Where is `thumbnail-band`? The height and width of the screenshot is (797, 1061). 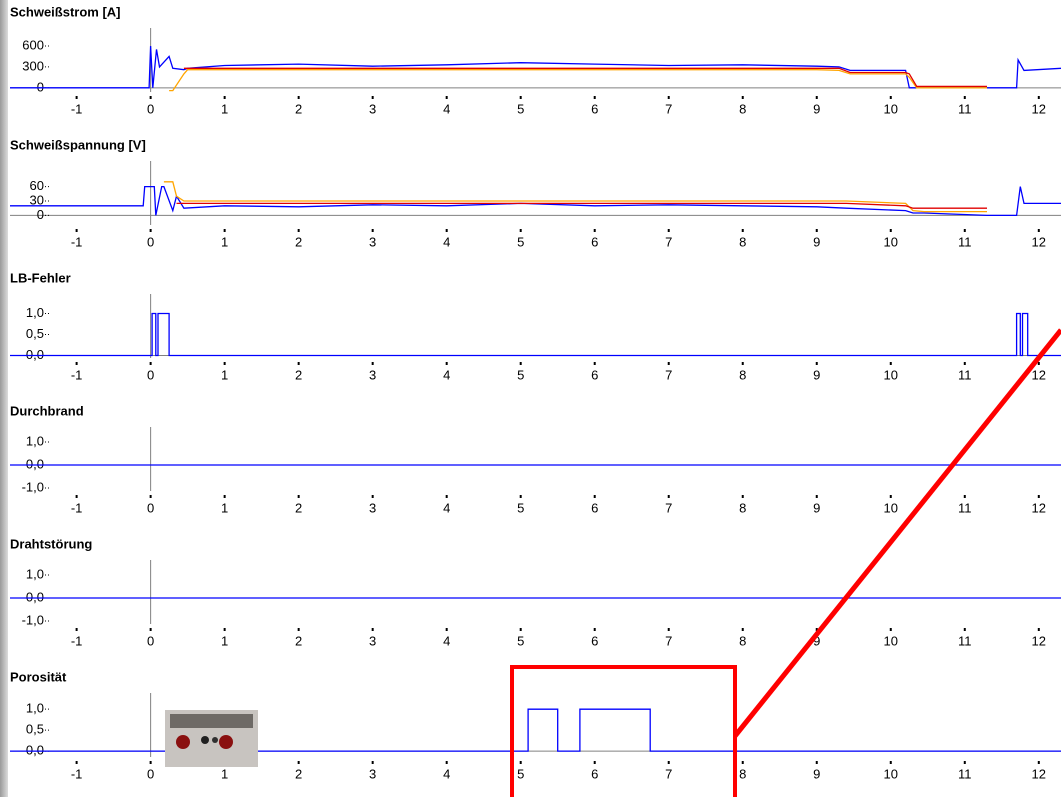
thumbnail-band is located at coordinates (211, 721).